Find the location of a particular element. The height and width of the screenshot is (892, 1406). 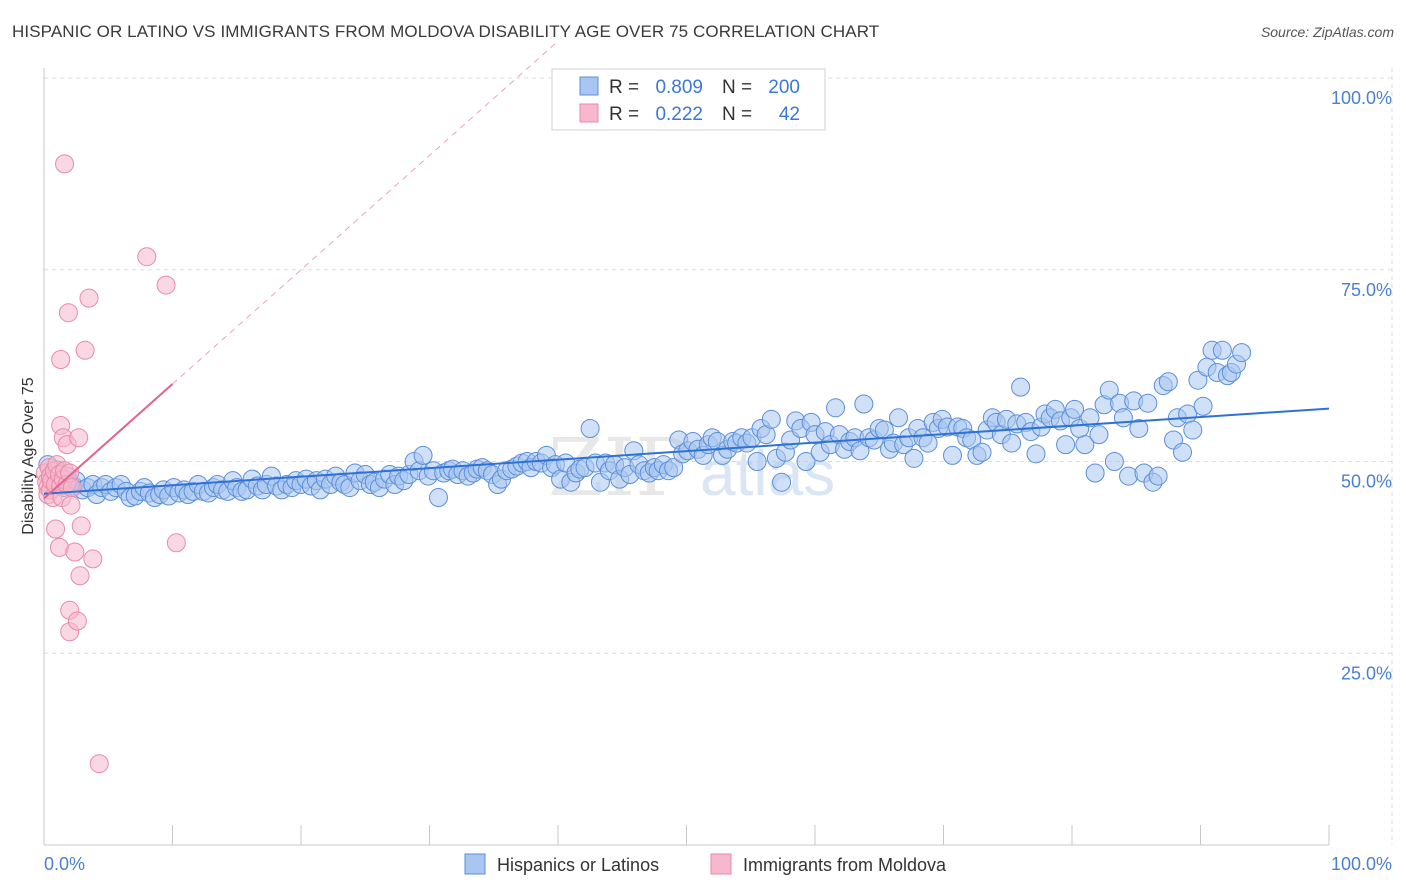

stats-n-label-blue: N = is located at coordinates (737, 87).